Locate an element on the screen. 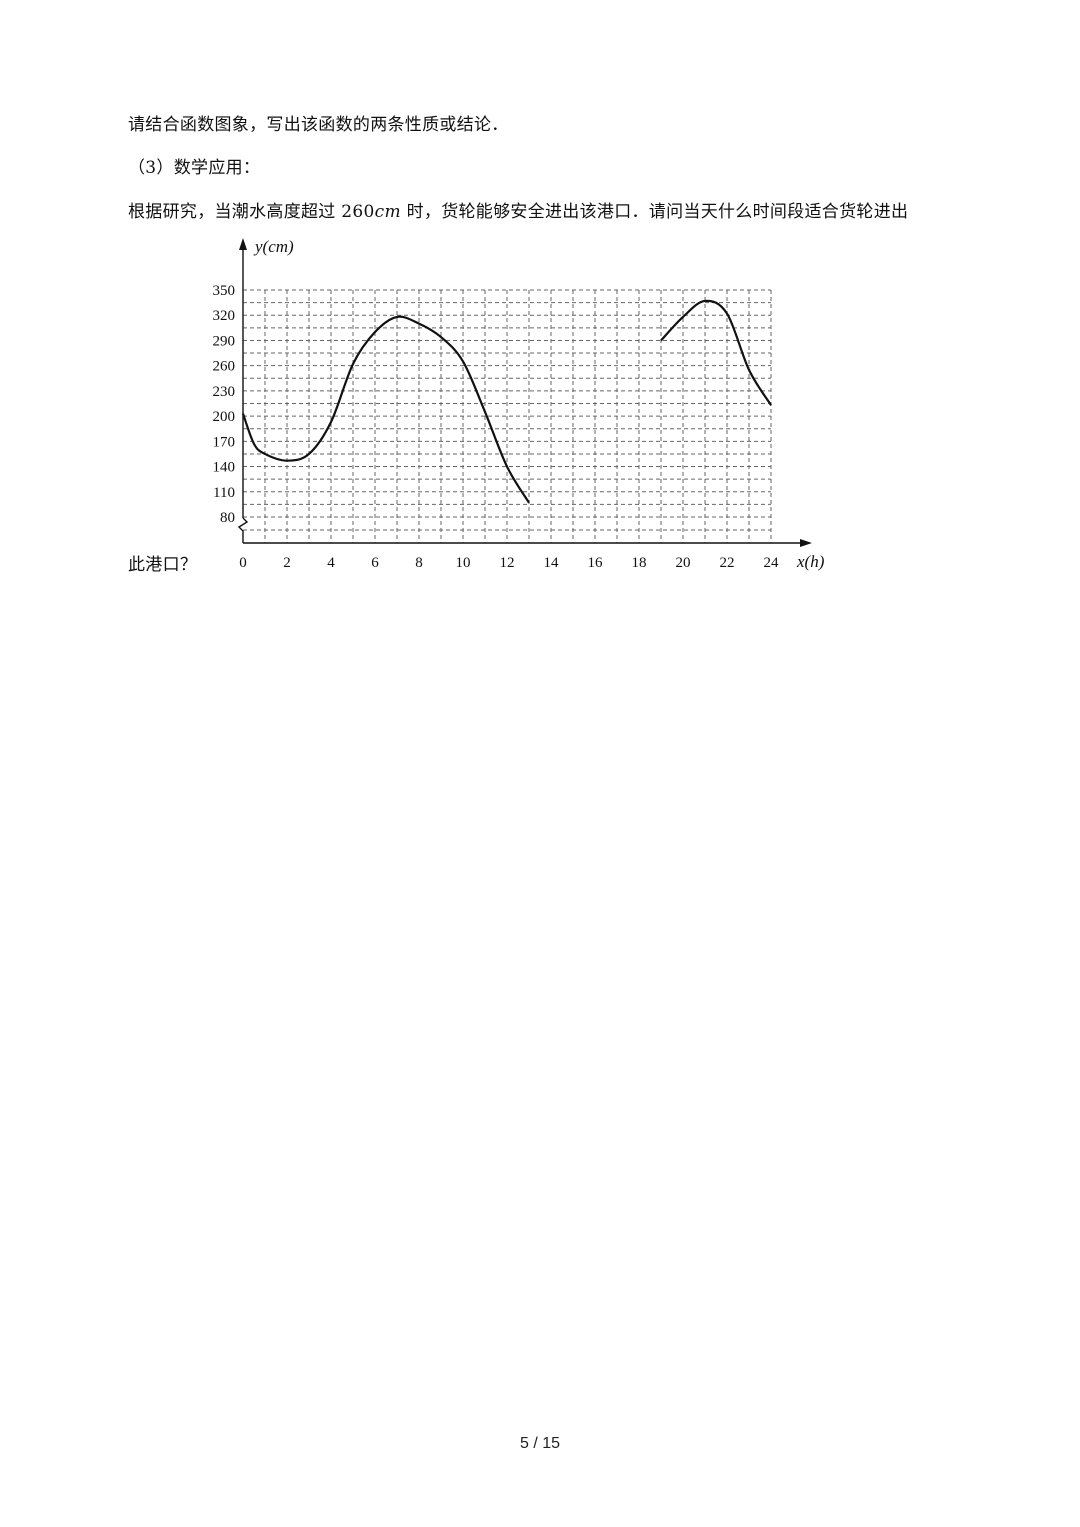 The width and height of the screenshot is (1080, 1527). y-tick-label: 80 is located at coordinates (227, 518).